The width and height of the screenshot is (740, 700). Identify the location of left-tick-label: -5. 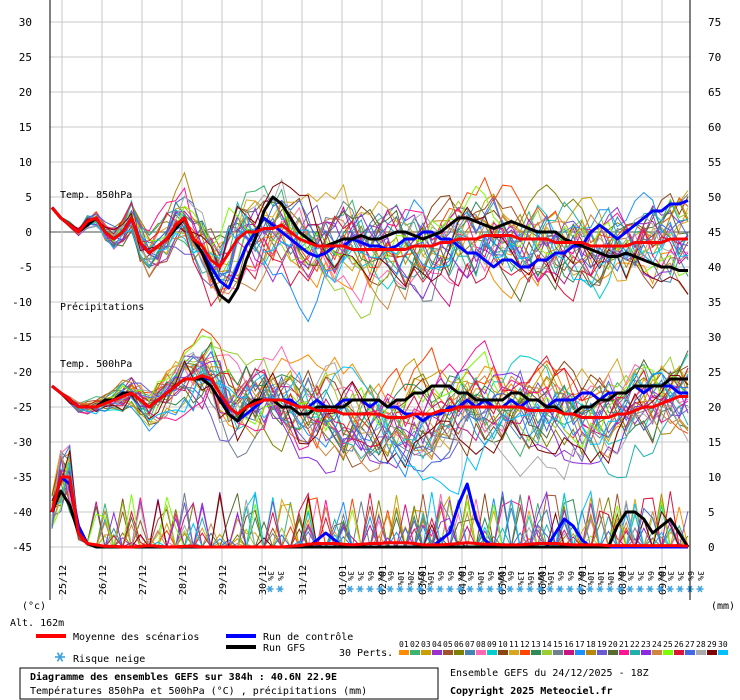
(25, 267).